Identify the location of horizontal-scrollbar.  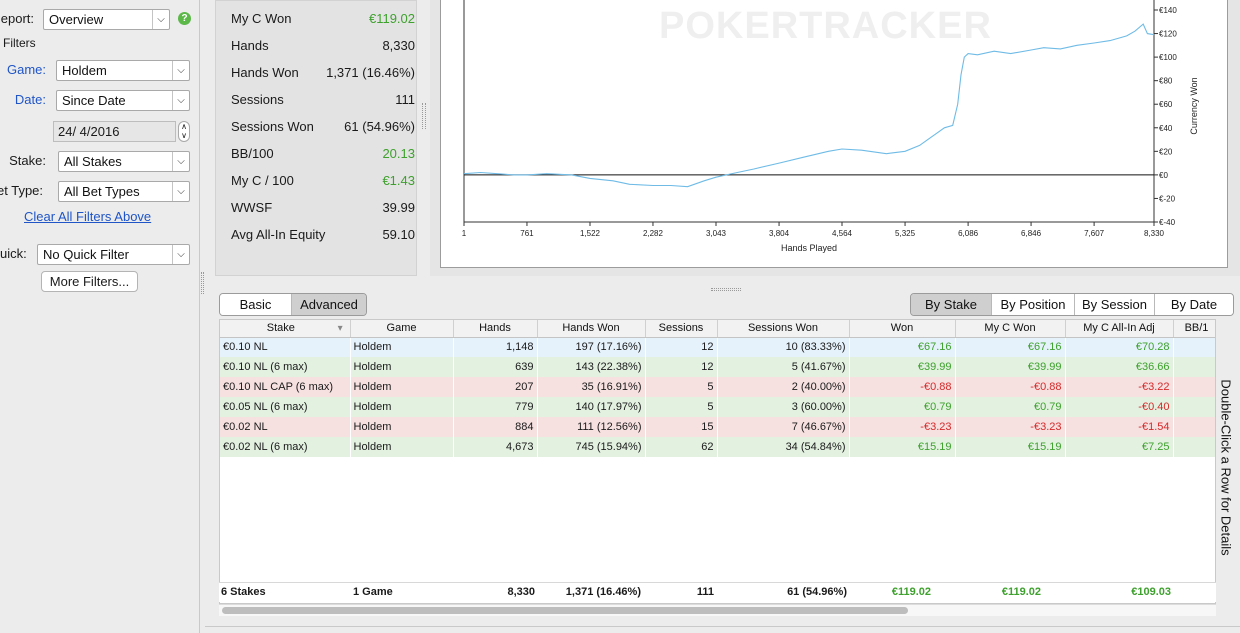
(717, 610).